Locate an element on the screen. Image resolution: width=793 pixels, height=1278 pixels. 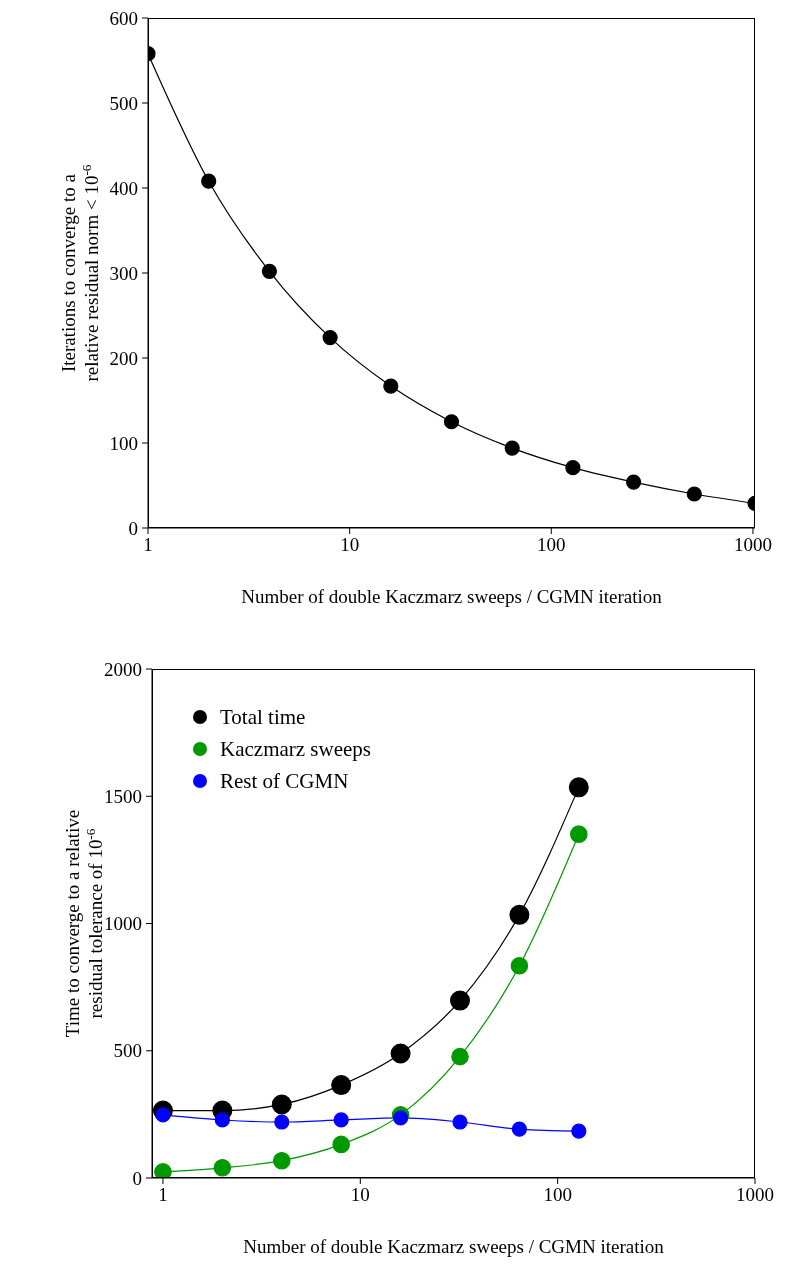
y-tick-label: 200 is located at coordinates (123, 358).